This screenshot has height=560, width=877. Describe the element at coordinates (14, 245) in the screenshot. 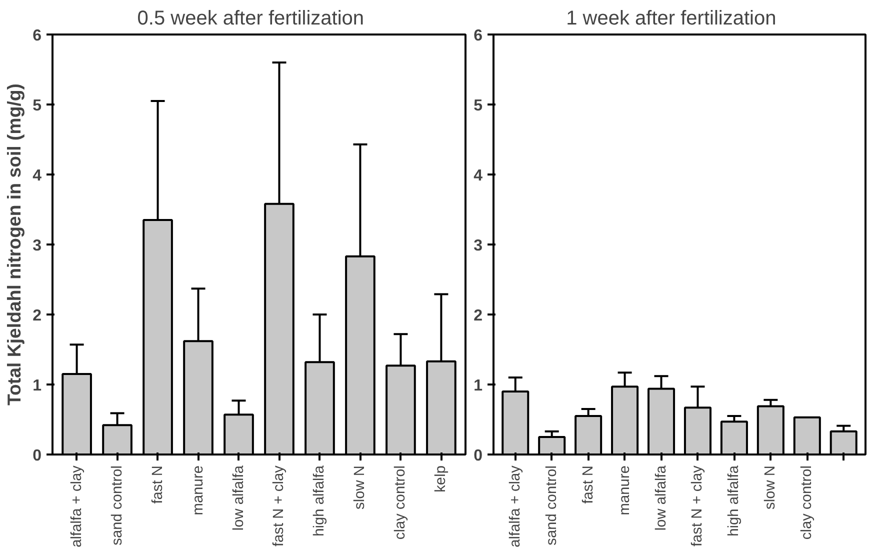

I see `y-axis-title: Total Kjeldahl nitrogen in soil (mg/g)` at that location.